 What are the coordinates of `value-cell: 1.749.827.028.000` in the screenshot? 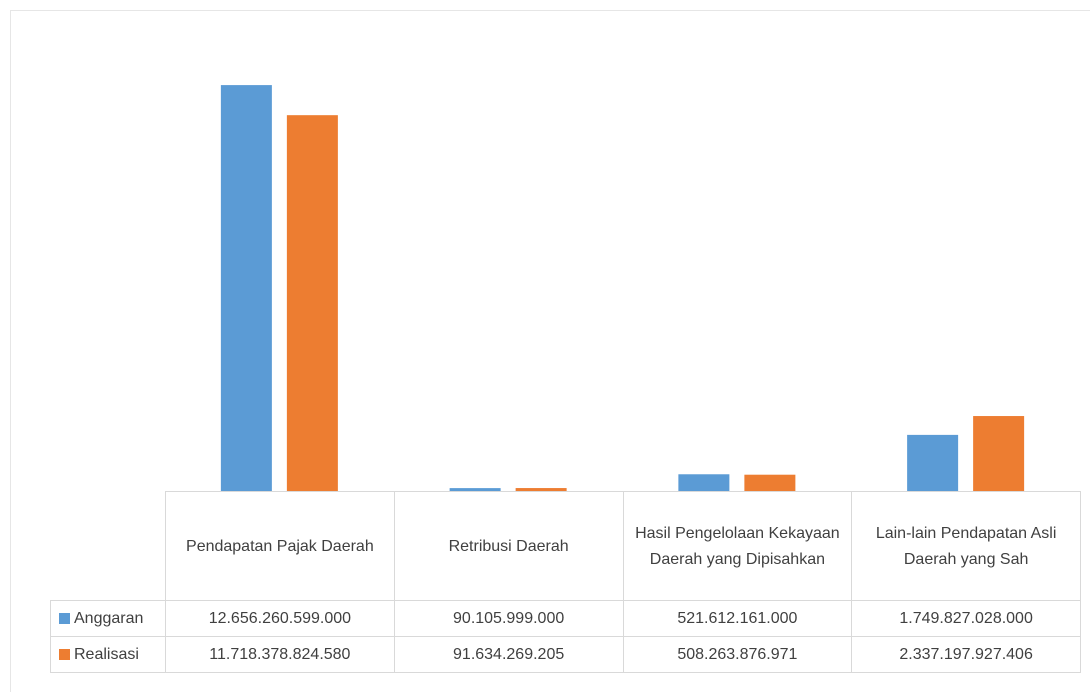 It's located at (966, 618).